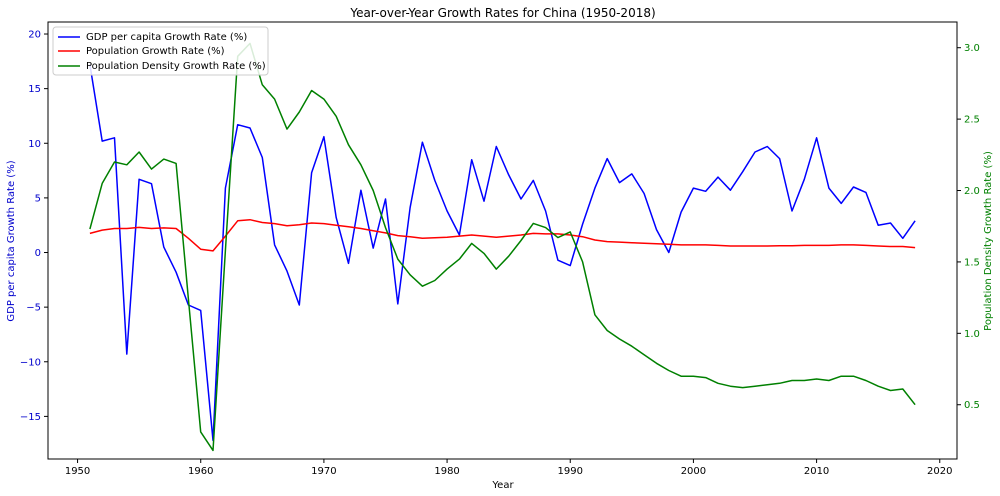  I want to click on x-tick-label-1990: 1990, so click(570, 471).